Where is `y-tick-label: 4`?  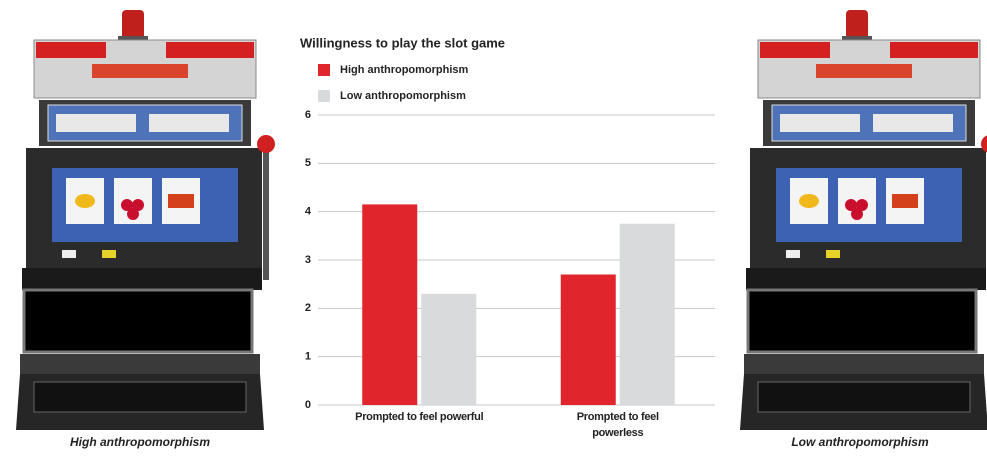
y-tick-label: 4 is located at coordinates (308, 212).